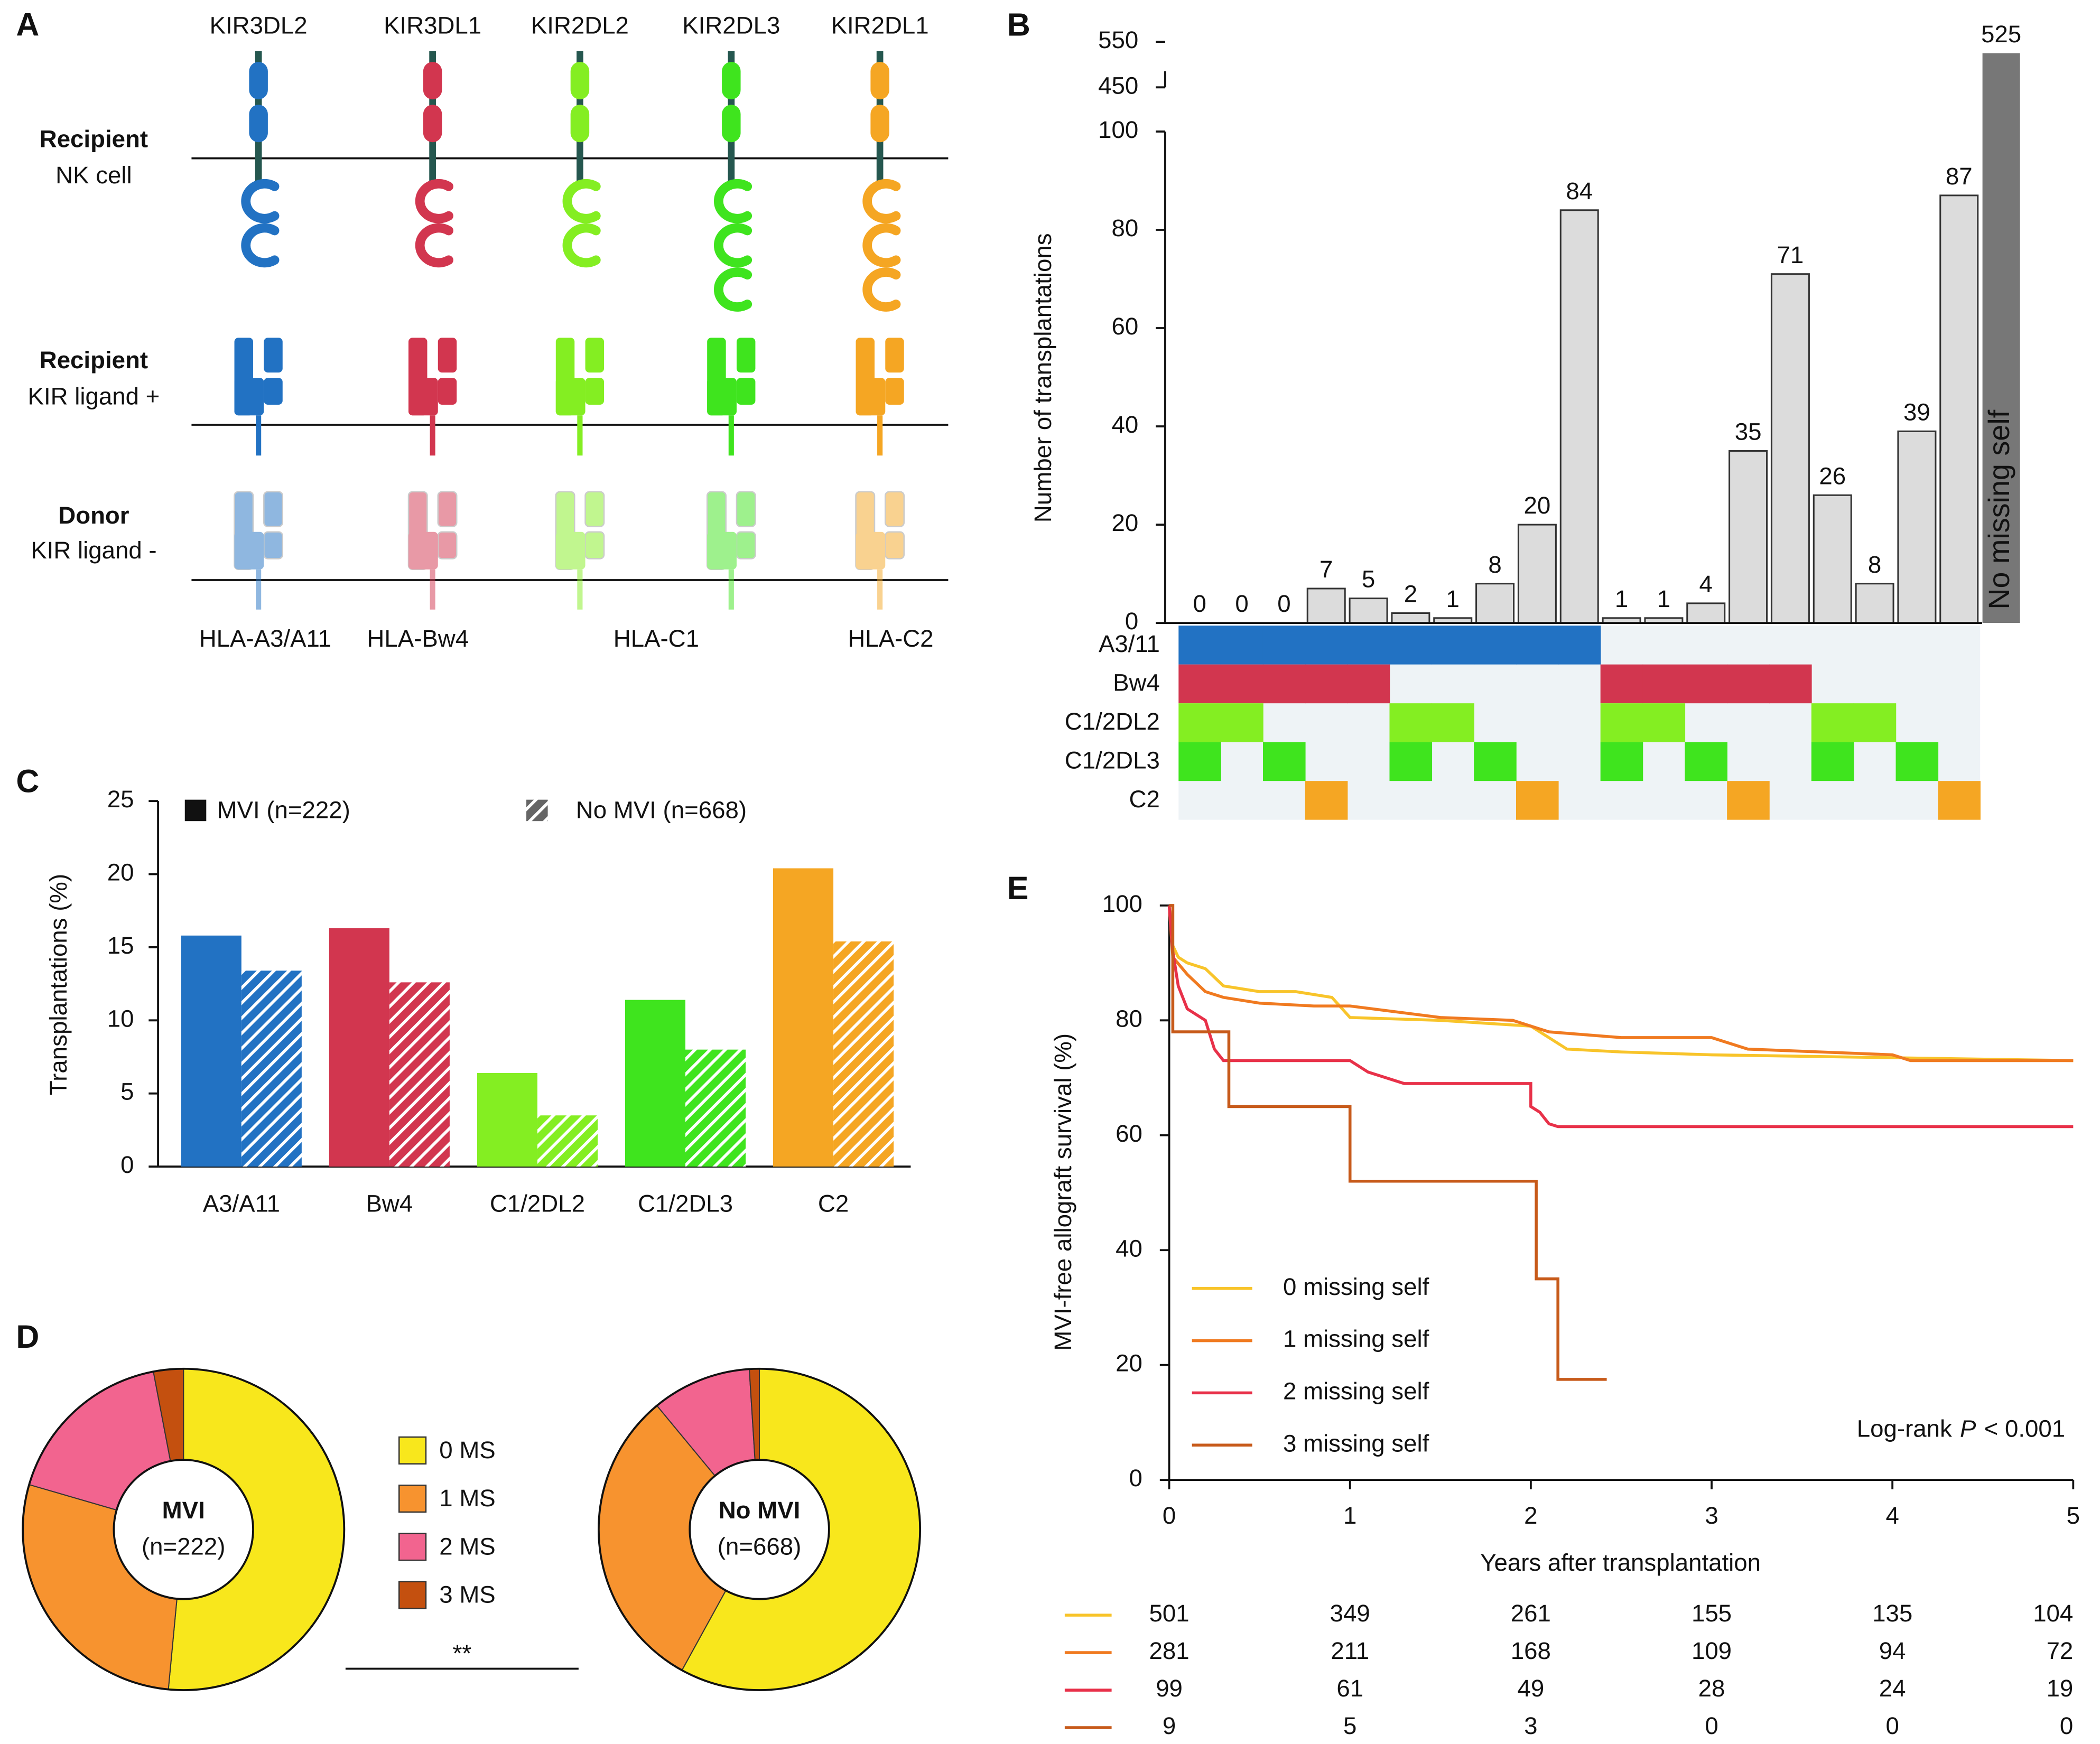  I want to click on value-label: 35, so click(1748, 432).